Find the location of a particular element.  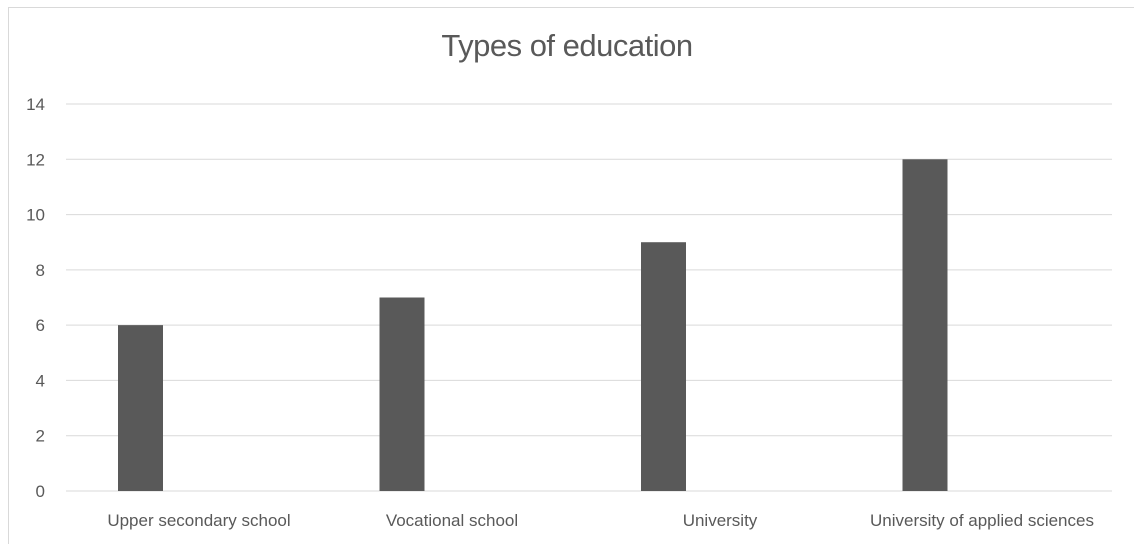

x-category-label: University is located at coordinates (720, 520).